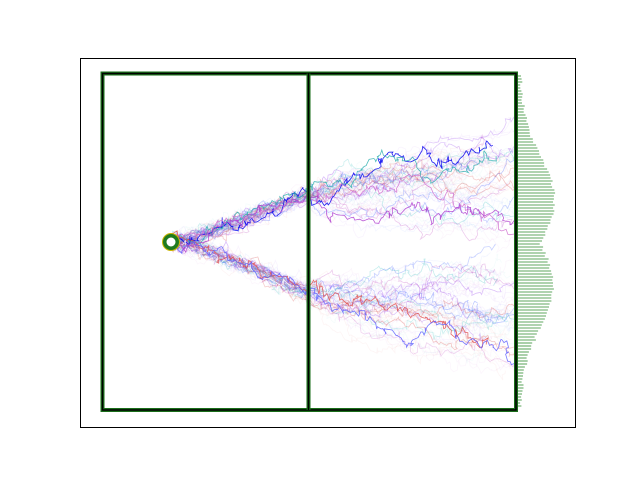 The height and width of the screenshot is (480, 640). What do you see at coordinates (536, 241) in the screenshot?
I see `histogram` at bounding box center [536, 241].